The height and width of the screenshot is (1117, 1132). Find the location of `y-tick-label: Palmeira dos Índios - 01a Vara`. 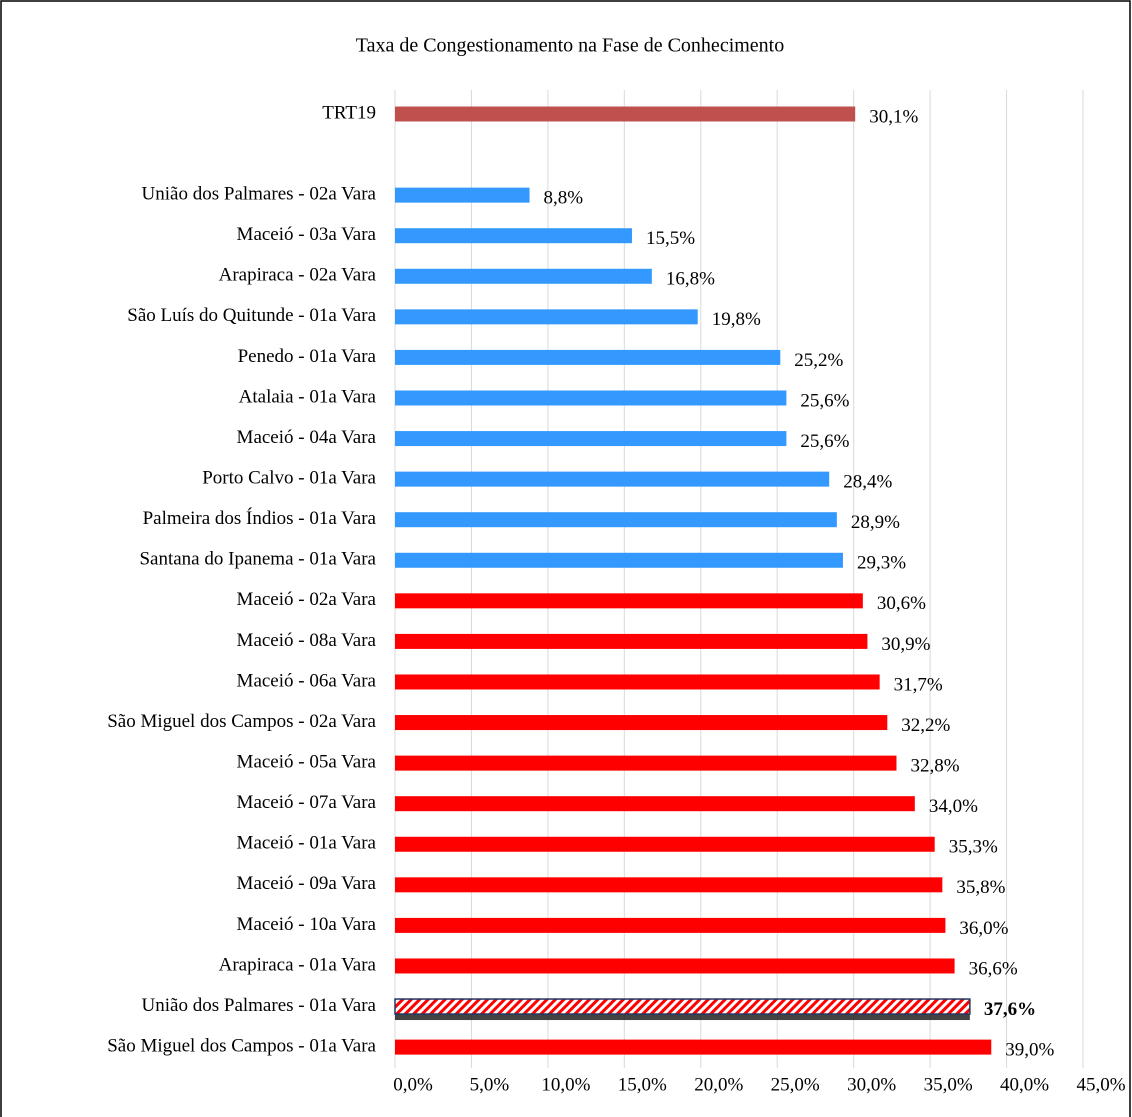

y-tick-label: Palmeira dos Índios - 01a Vara is located at coordinates (260, 518).